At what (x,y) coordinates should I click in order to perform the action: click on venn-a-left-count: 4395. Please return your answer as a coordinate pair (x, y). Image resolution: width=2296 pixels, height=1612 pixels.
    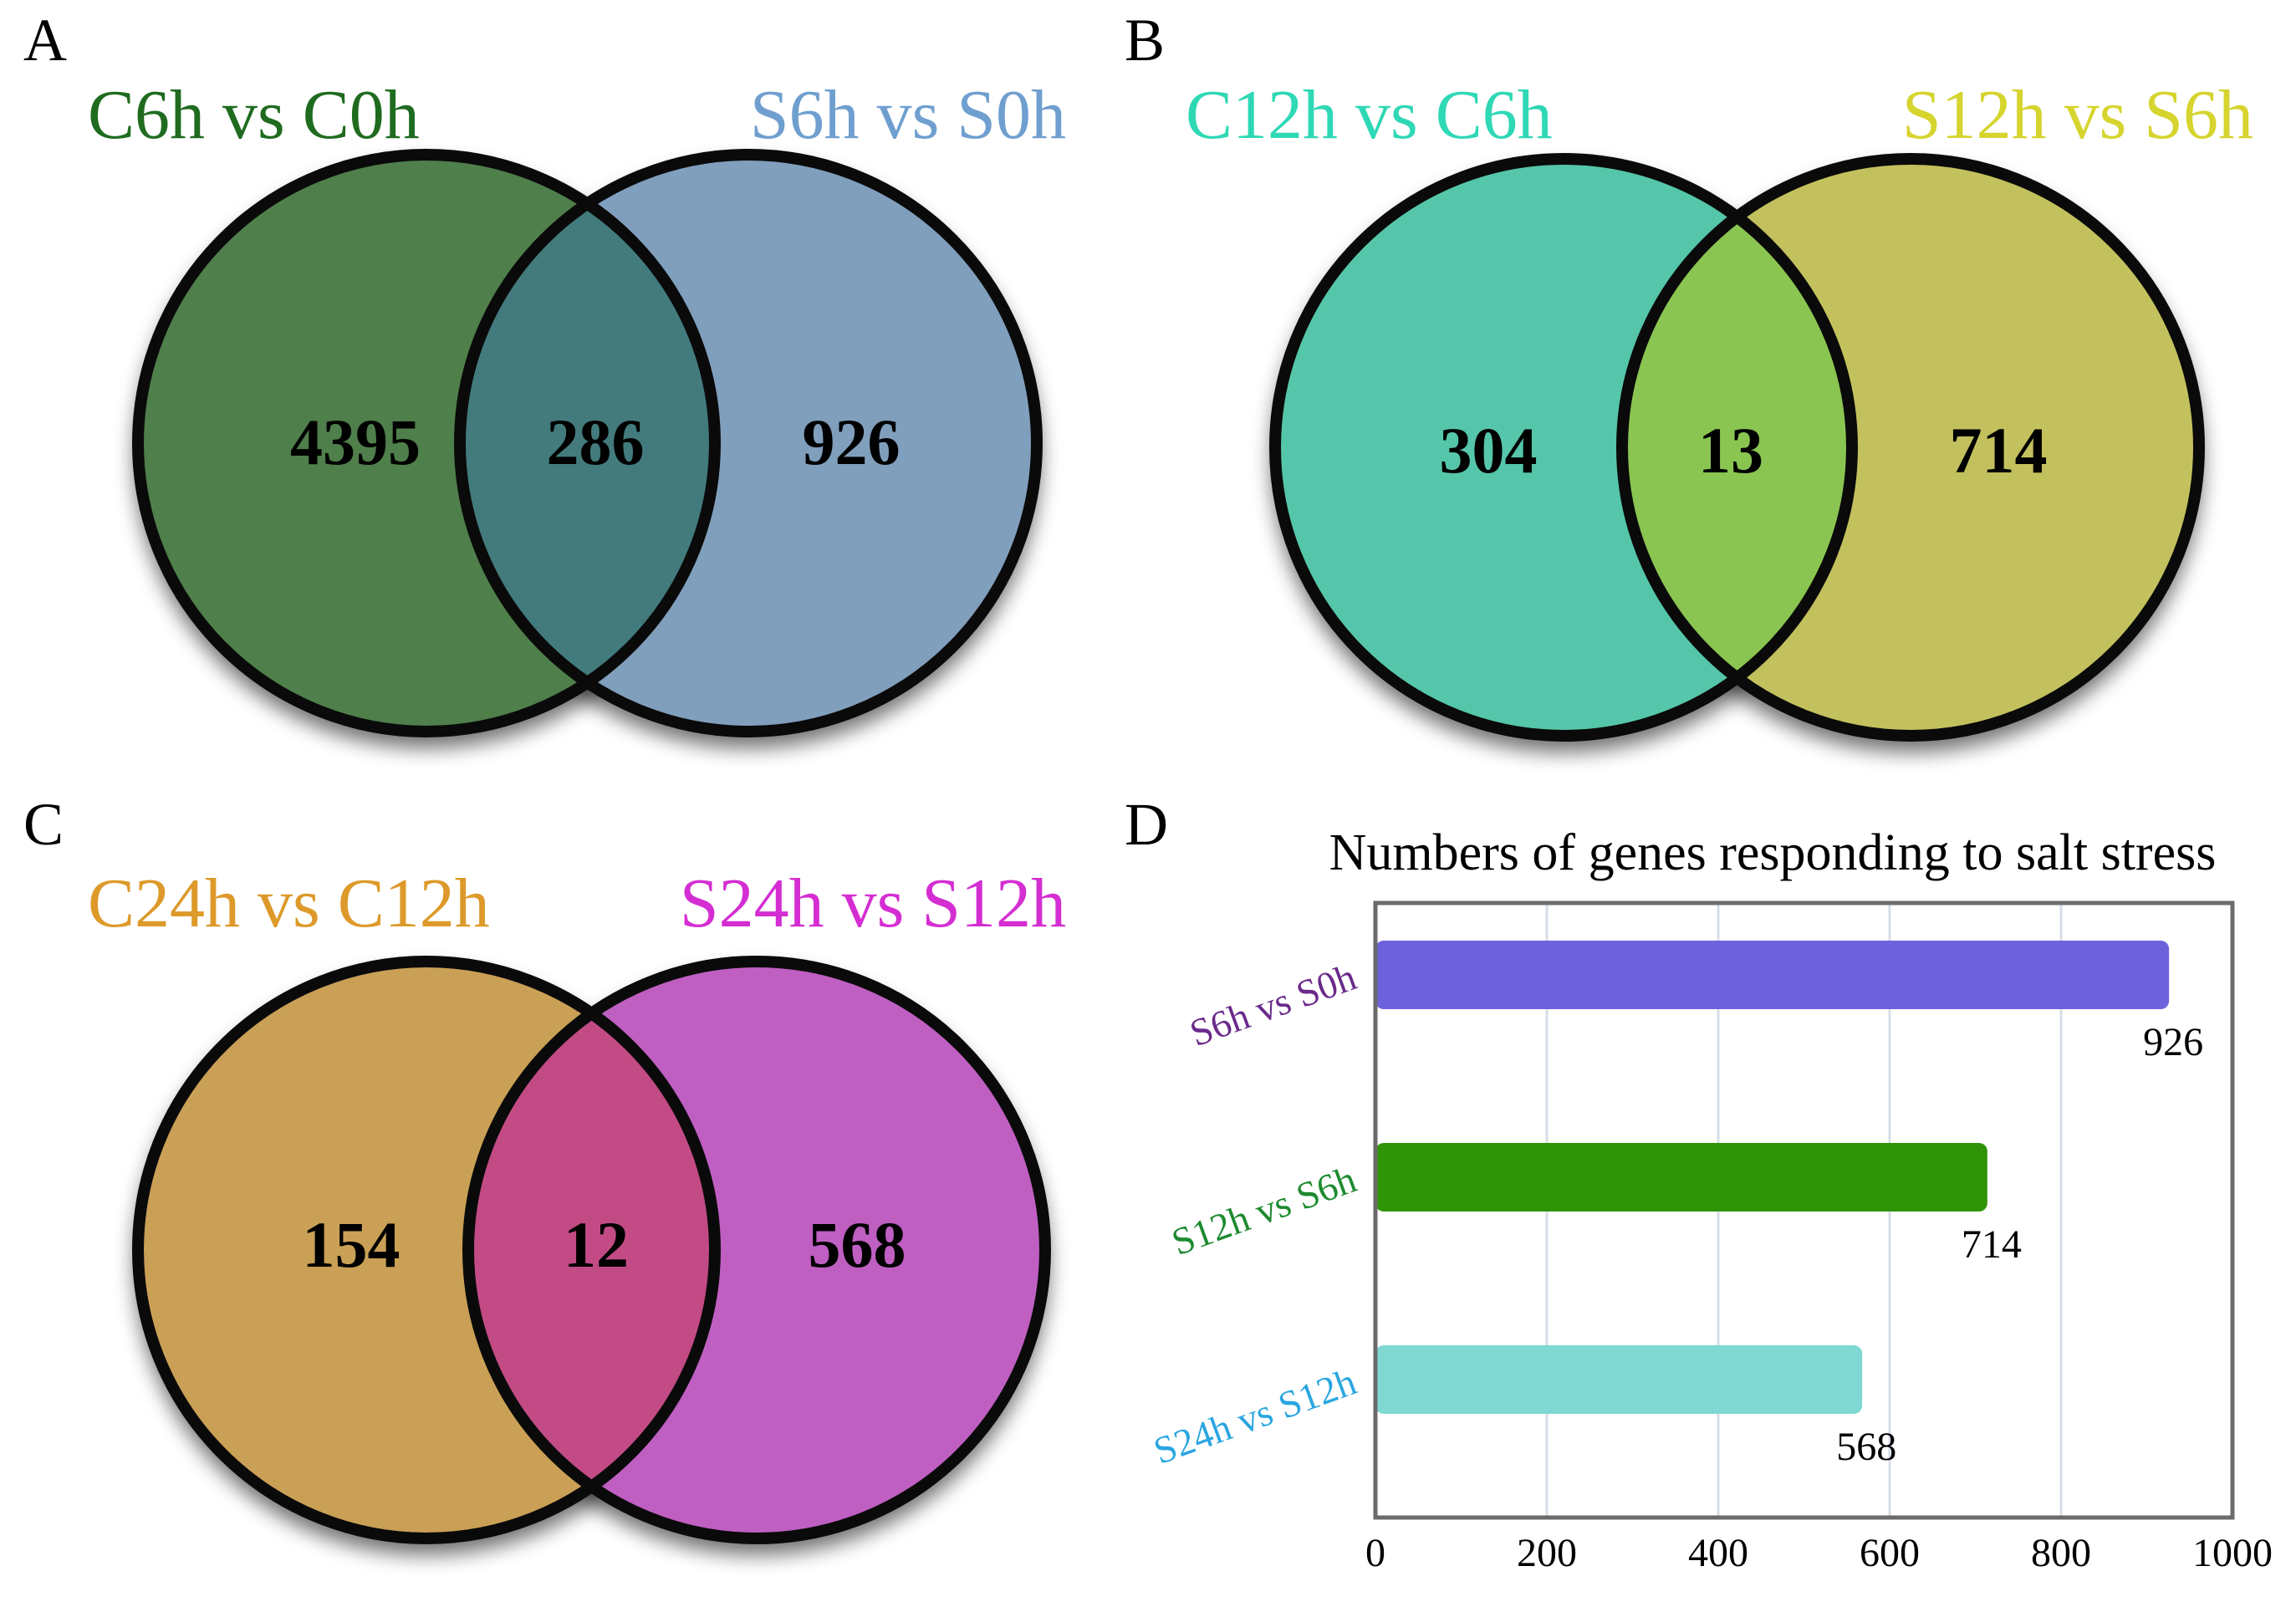
    Looking at the image, I should click on (355, 442).